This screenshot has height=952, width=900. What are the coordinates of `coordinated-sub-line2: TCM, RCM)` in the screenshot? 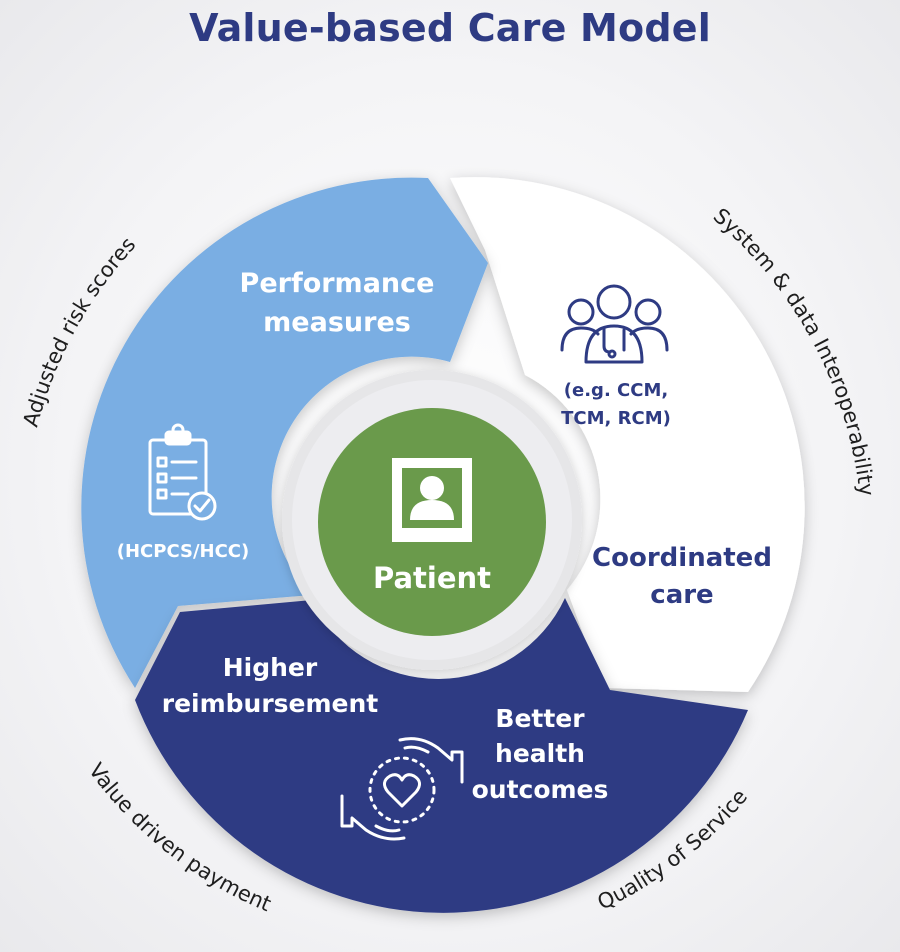 It's located at (616, 418).